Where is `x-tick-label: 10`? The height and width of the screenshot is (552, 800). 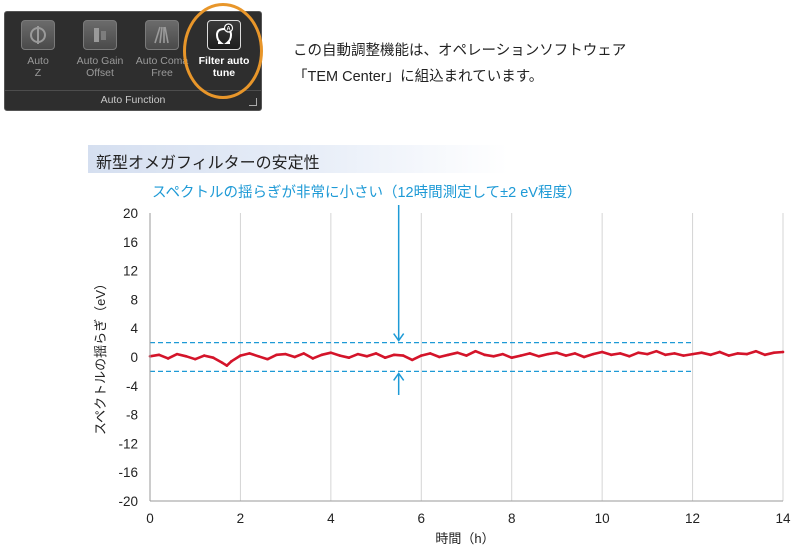
x-tick-label: 10 is located at coordinates (602, 518).